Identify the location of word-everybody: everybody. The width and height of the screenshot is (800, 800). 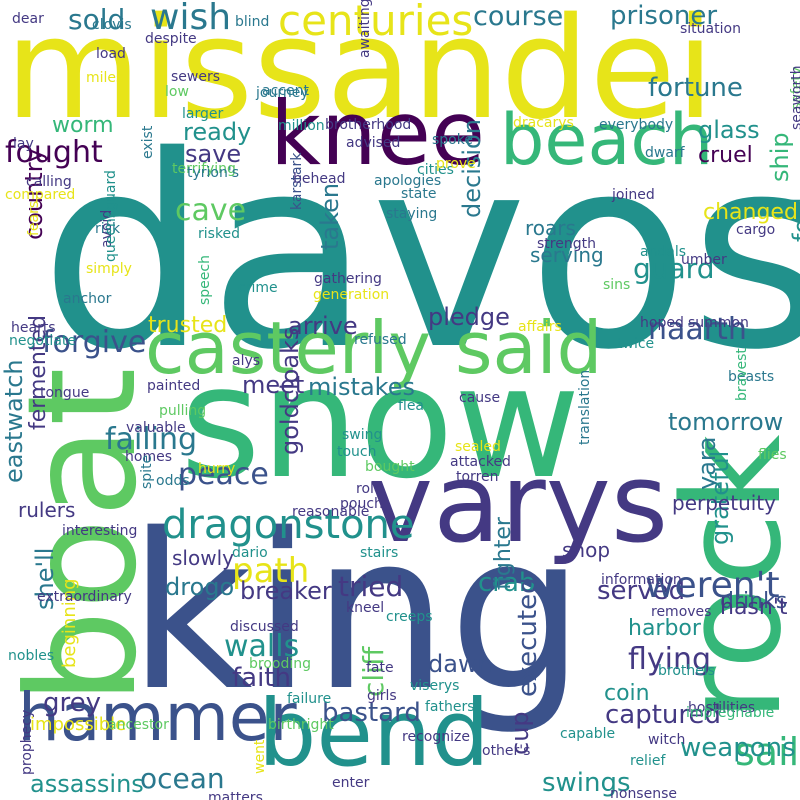
(636, 125).